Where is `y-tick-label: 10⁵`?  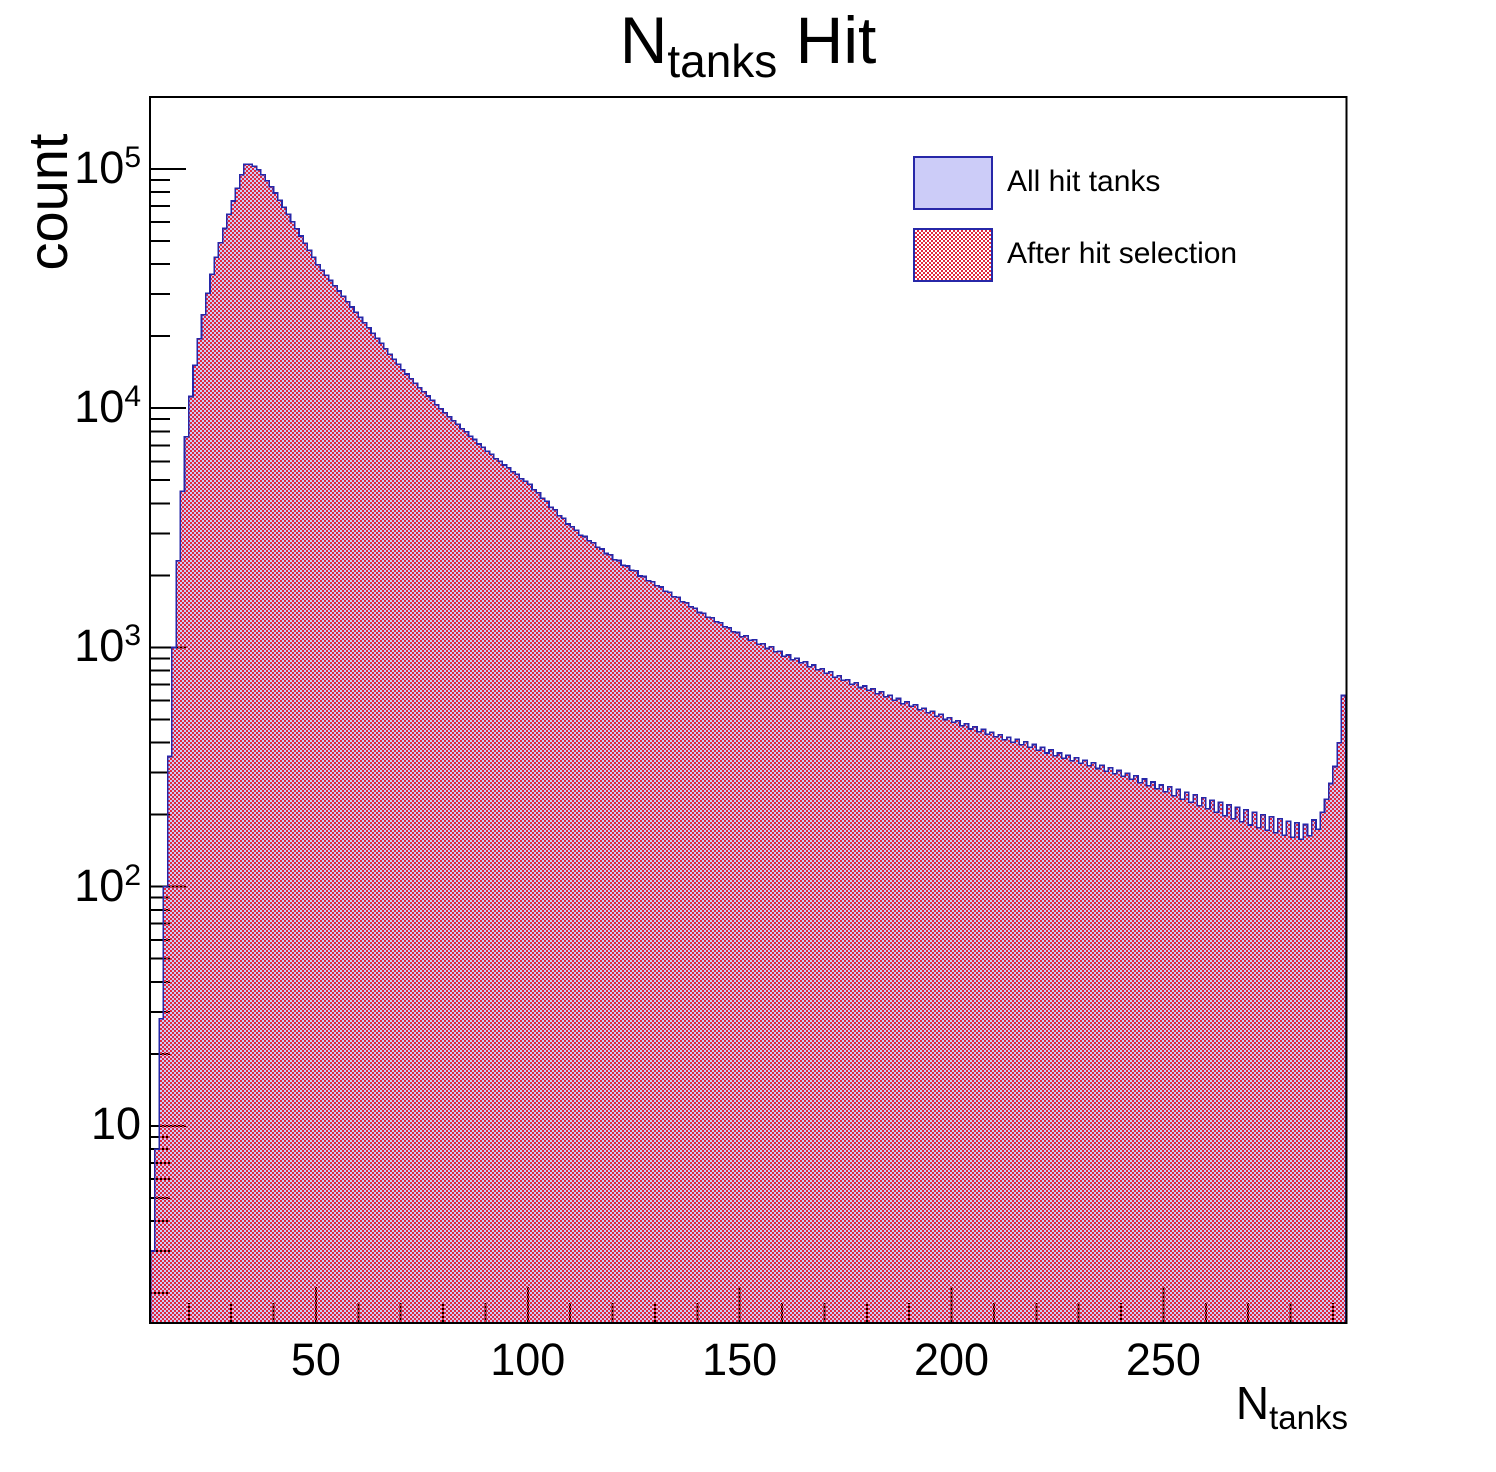 y-tick-label: 10⁵ is located at coordinates (107, 167).